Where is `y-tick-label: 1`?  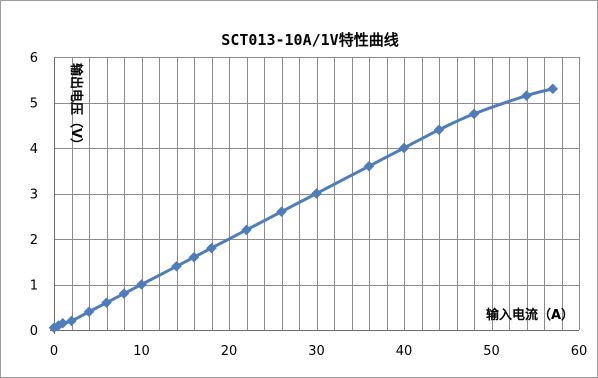 y-tick-label: 1 is located at coordinates (34, 286).